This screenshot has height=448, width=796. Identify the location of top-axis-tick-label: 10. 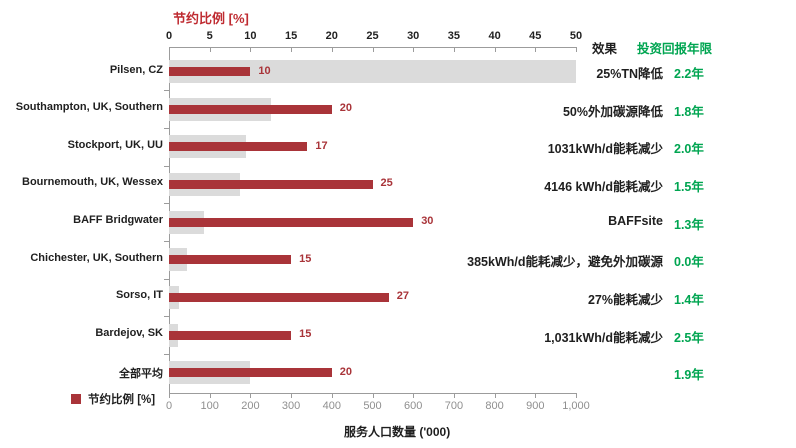
(250, 36).